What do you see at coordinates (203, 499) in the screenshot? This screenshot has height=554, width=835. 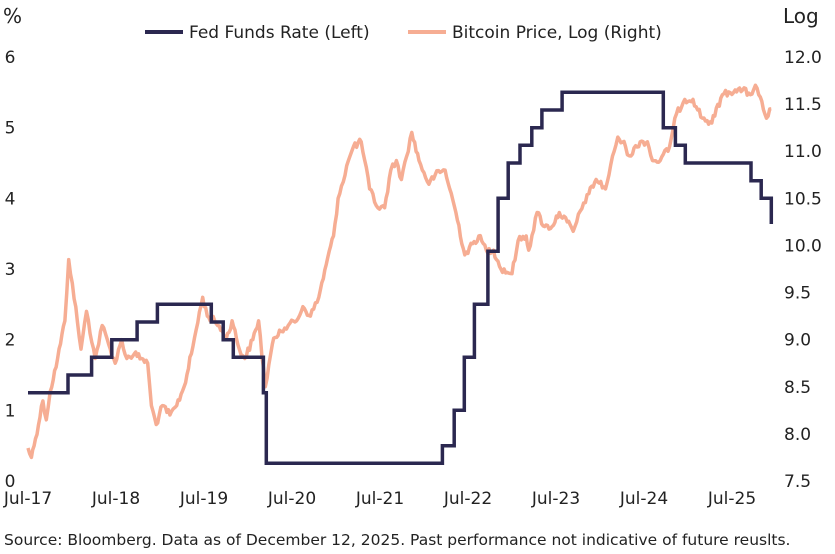 I see `x-tick-label: Jul-19` at bounding box center [203, 499].